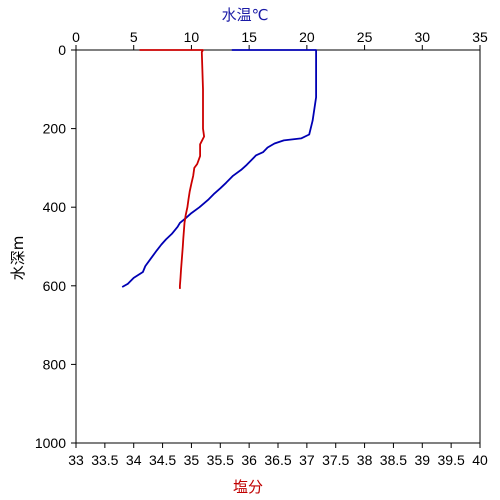 The image size is (500, 500). I want to click on top-tick-label: 20, so click(307, 37).